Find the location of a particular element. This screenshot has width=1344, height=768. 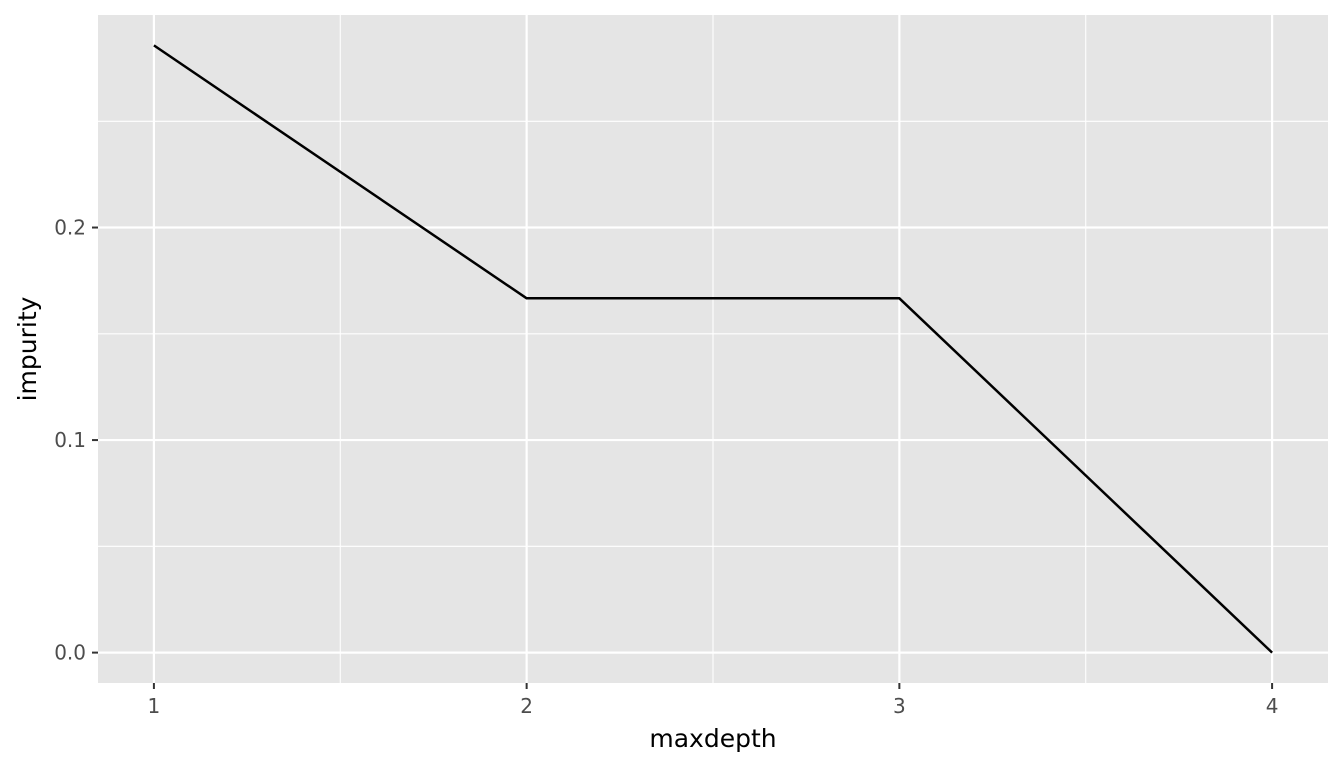

y-tick-label: 0.0 is located at coordinates (70, 653).